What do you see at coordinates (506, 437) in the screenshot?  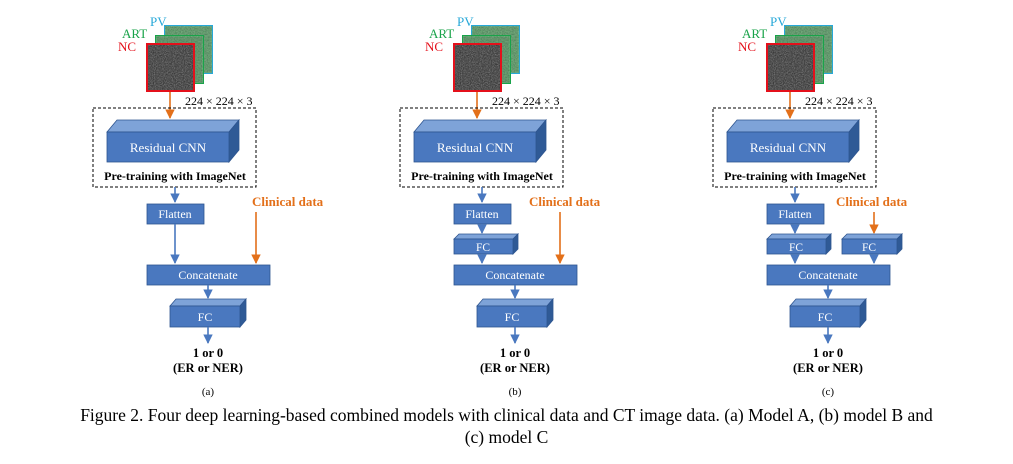 I see `caption-line2: (c) model C` at bounding box center [506, 437].